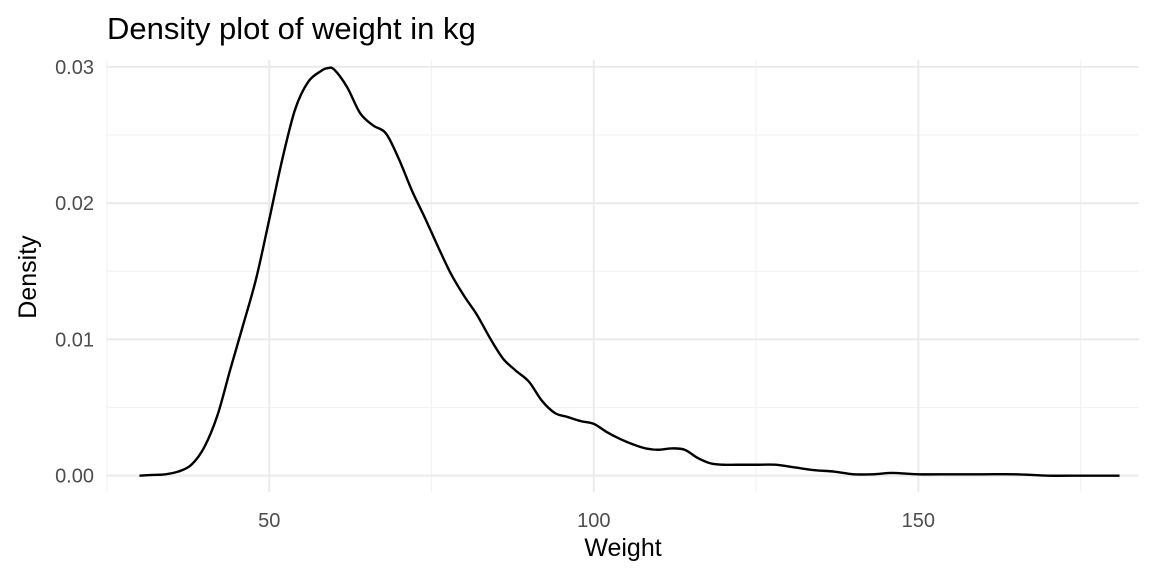  I want to click on x-tick-label: 50, so click(269, 521).